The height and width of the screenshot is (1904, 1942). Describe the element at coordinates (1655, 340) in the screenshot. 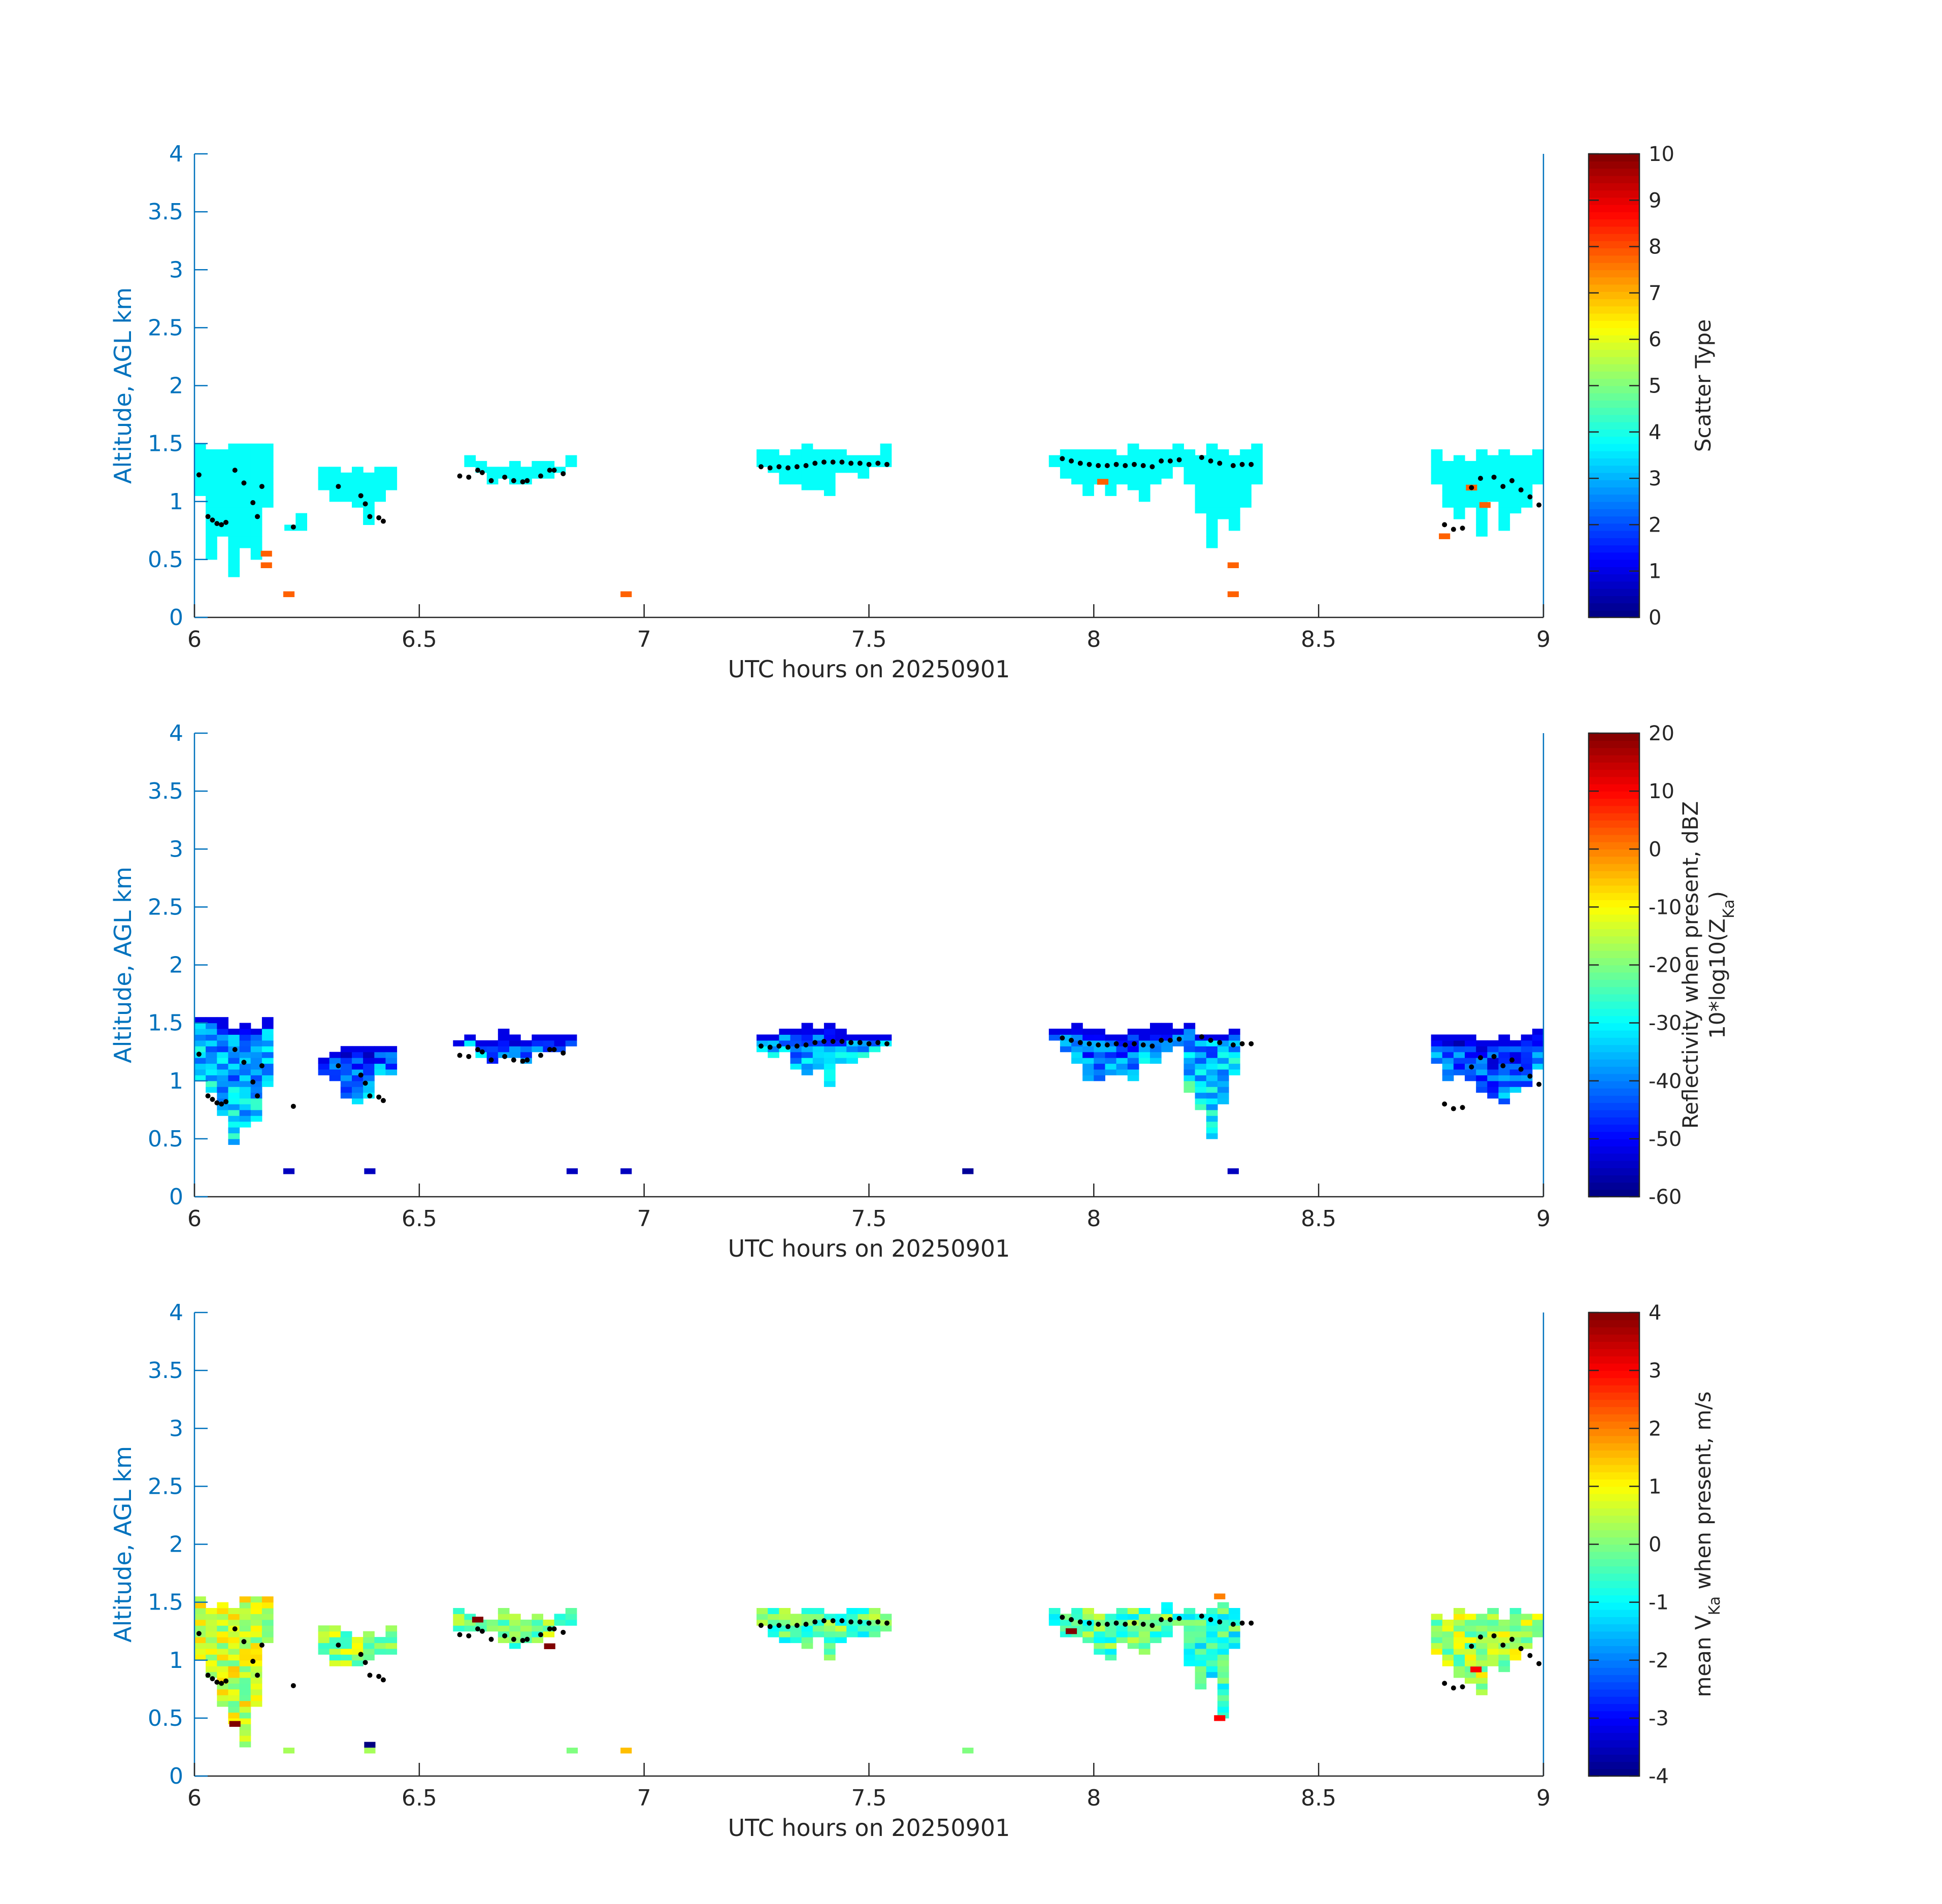

I see `colorbar-tick-label: 6` at that location.